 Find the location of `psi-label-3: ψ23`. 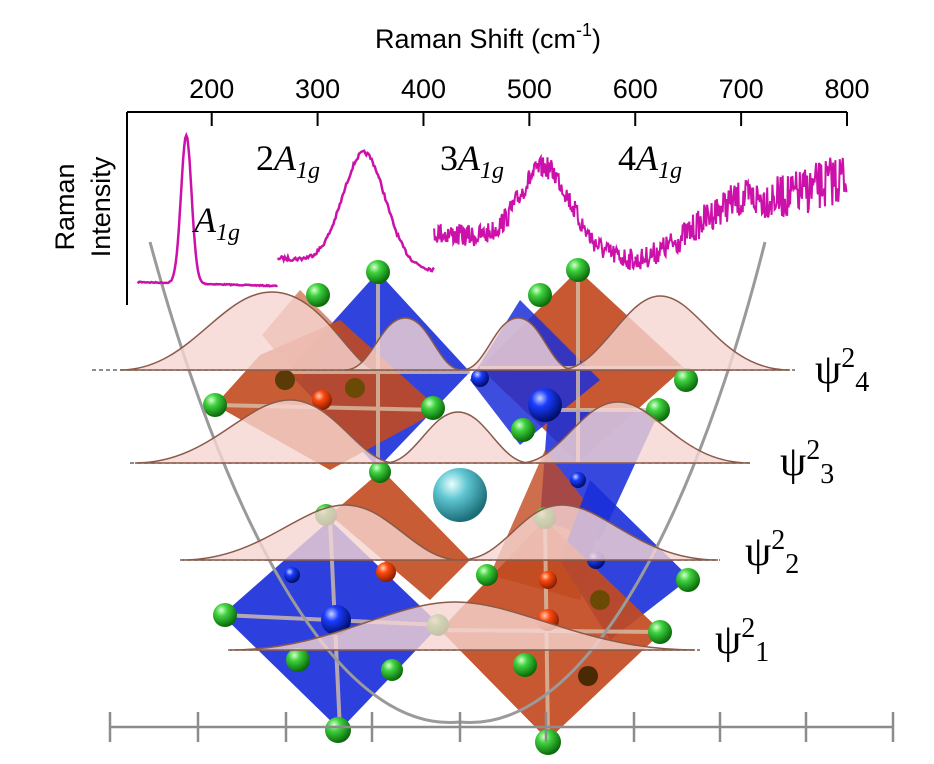

psi-label-3: ψ23 is located at coordinates (807, 462).